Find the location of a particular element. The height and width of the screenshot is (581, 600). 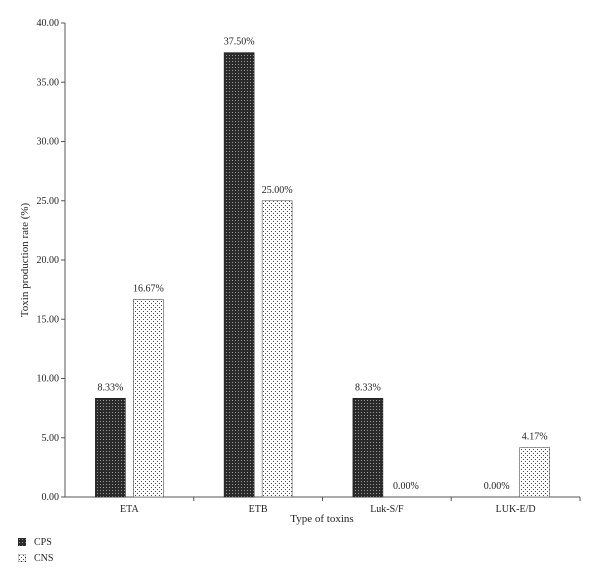

legend-label-cns: CNS is located at coordinates (44, 558).